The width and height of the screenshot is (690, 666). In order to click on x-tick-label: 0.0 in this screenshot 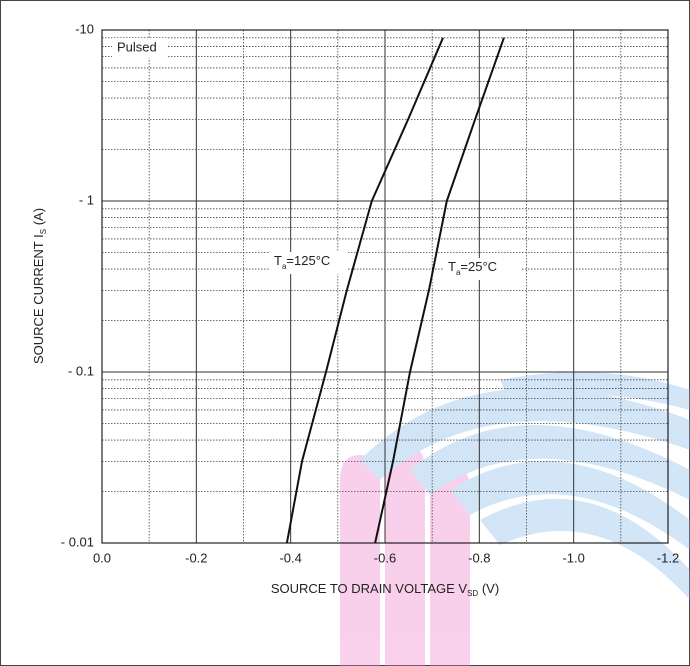, I will do `click(102, 557)`.